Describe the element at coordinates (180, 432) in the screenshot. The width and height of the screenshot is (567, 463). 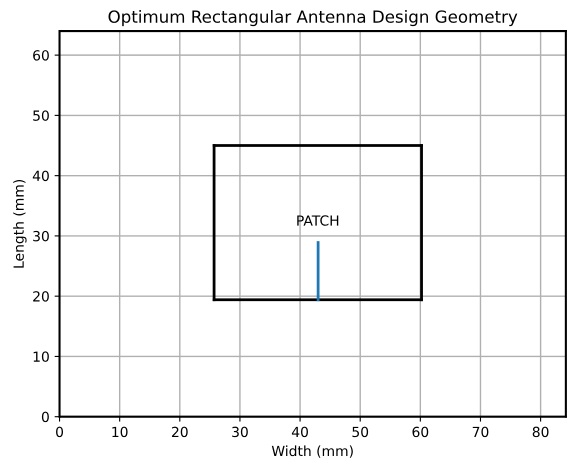
I see `x-tick-label: 20` at that location.